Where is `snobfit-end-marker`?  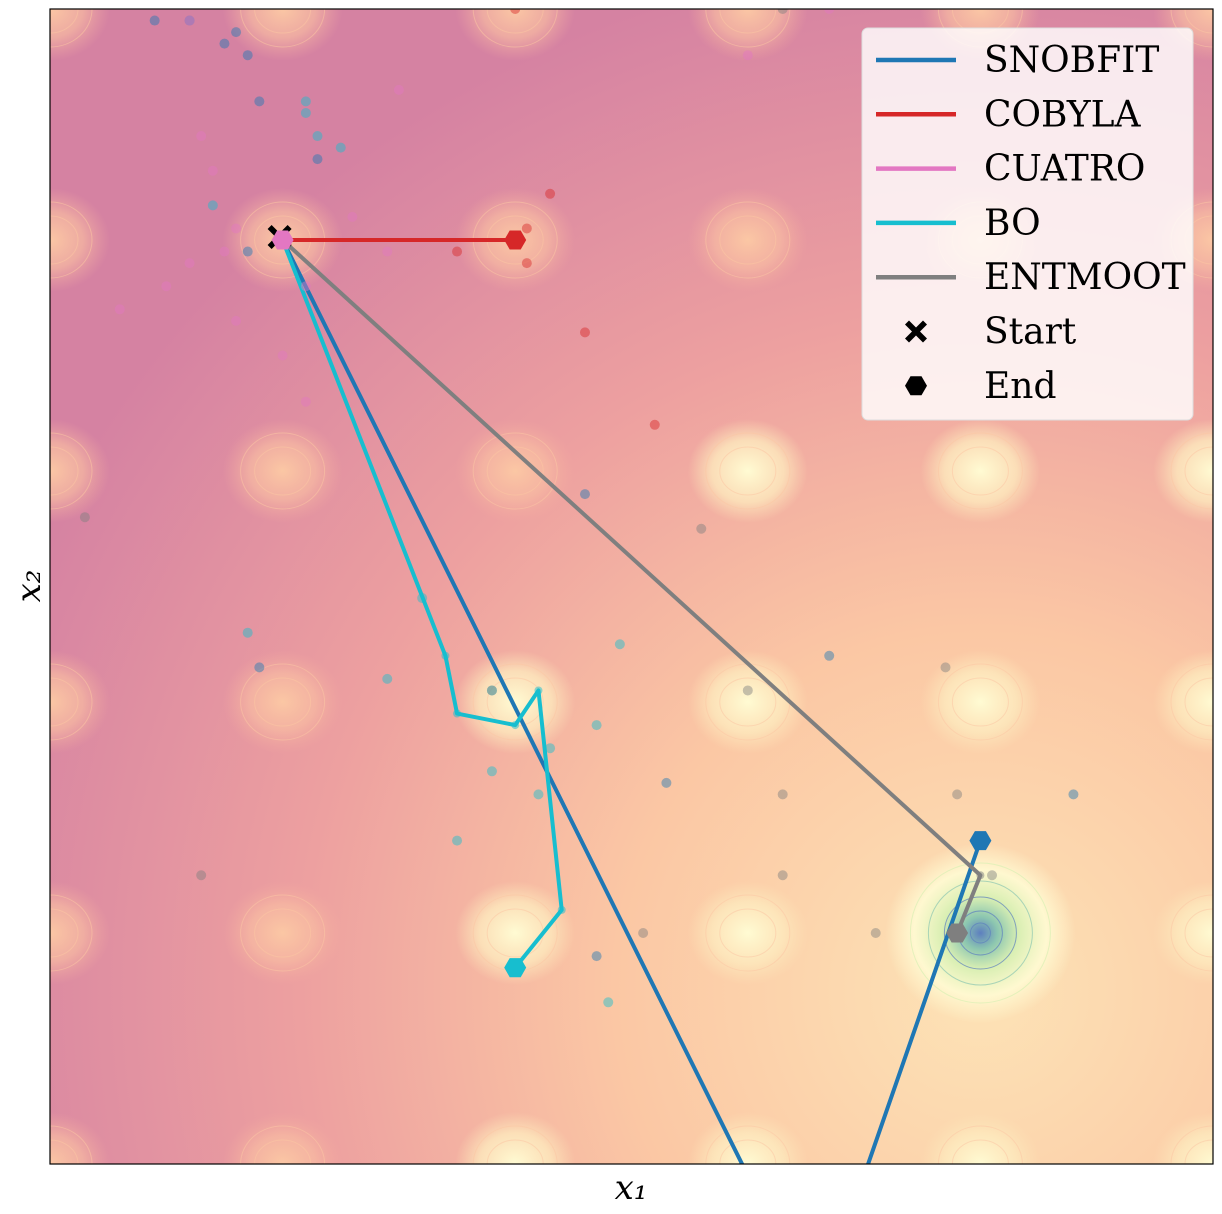 snobfit-end-marker is located at coordinates (980, 841).